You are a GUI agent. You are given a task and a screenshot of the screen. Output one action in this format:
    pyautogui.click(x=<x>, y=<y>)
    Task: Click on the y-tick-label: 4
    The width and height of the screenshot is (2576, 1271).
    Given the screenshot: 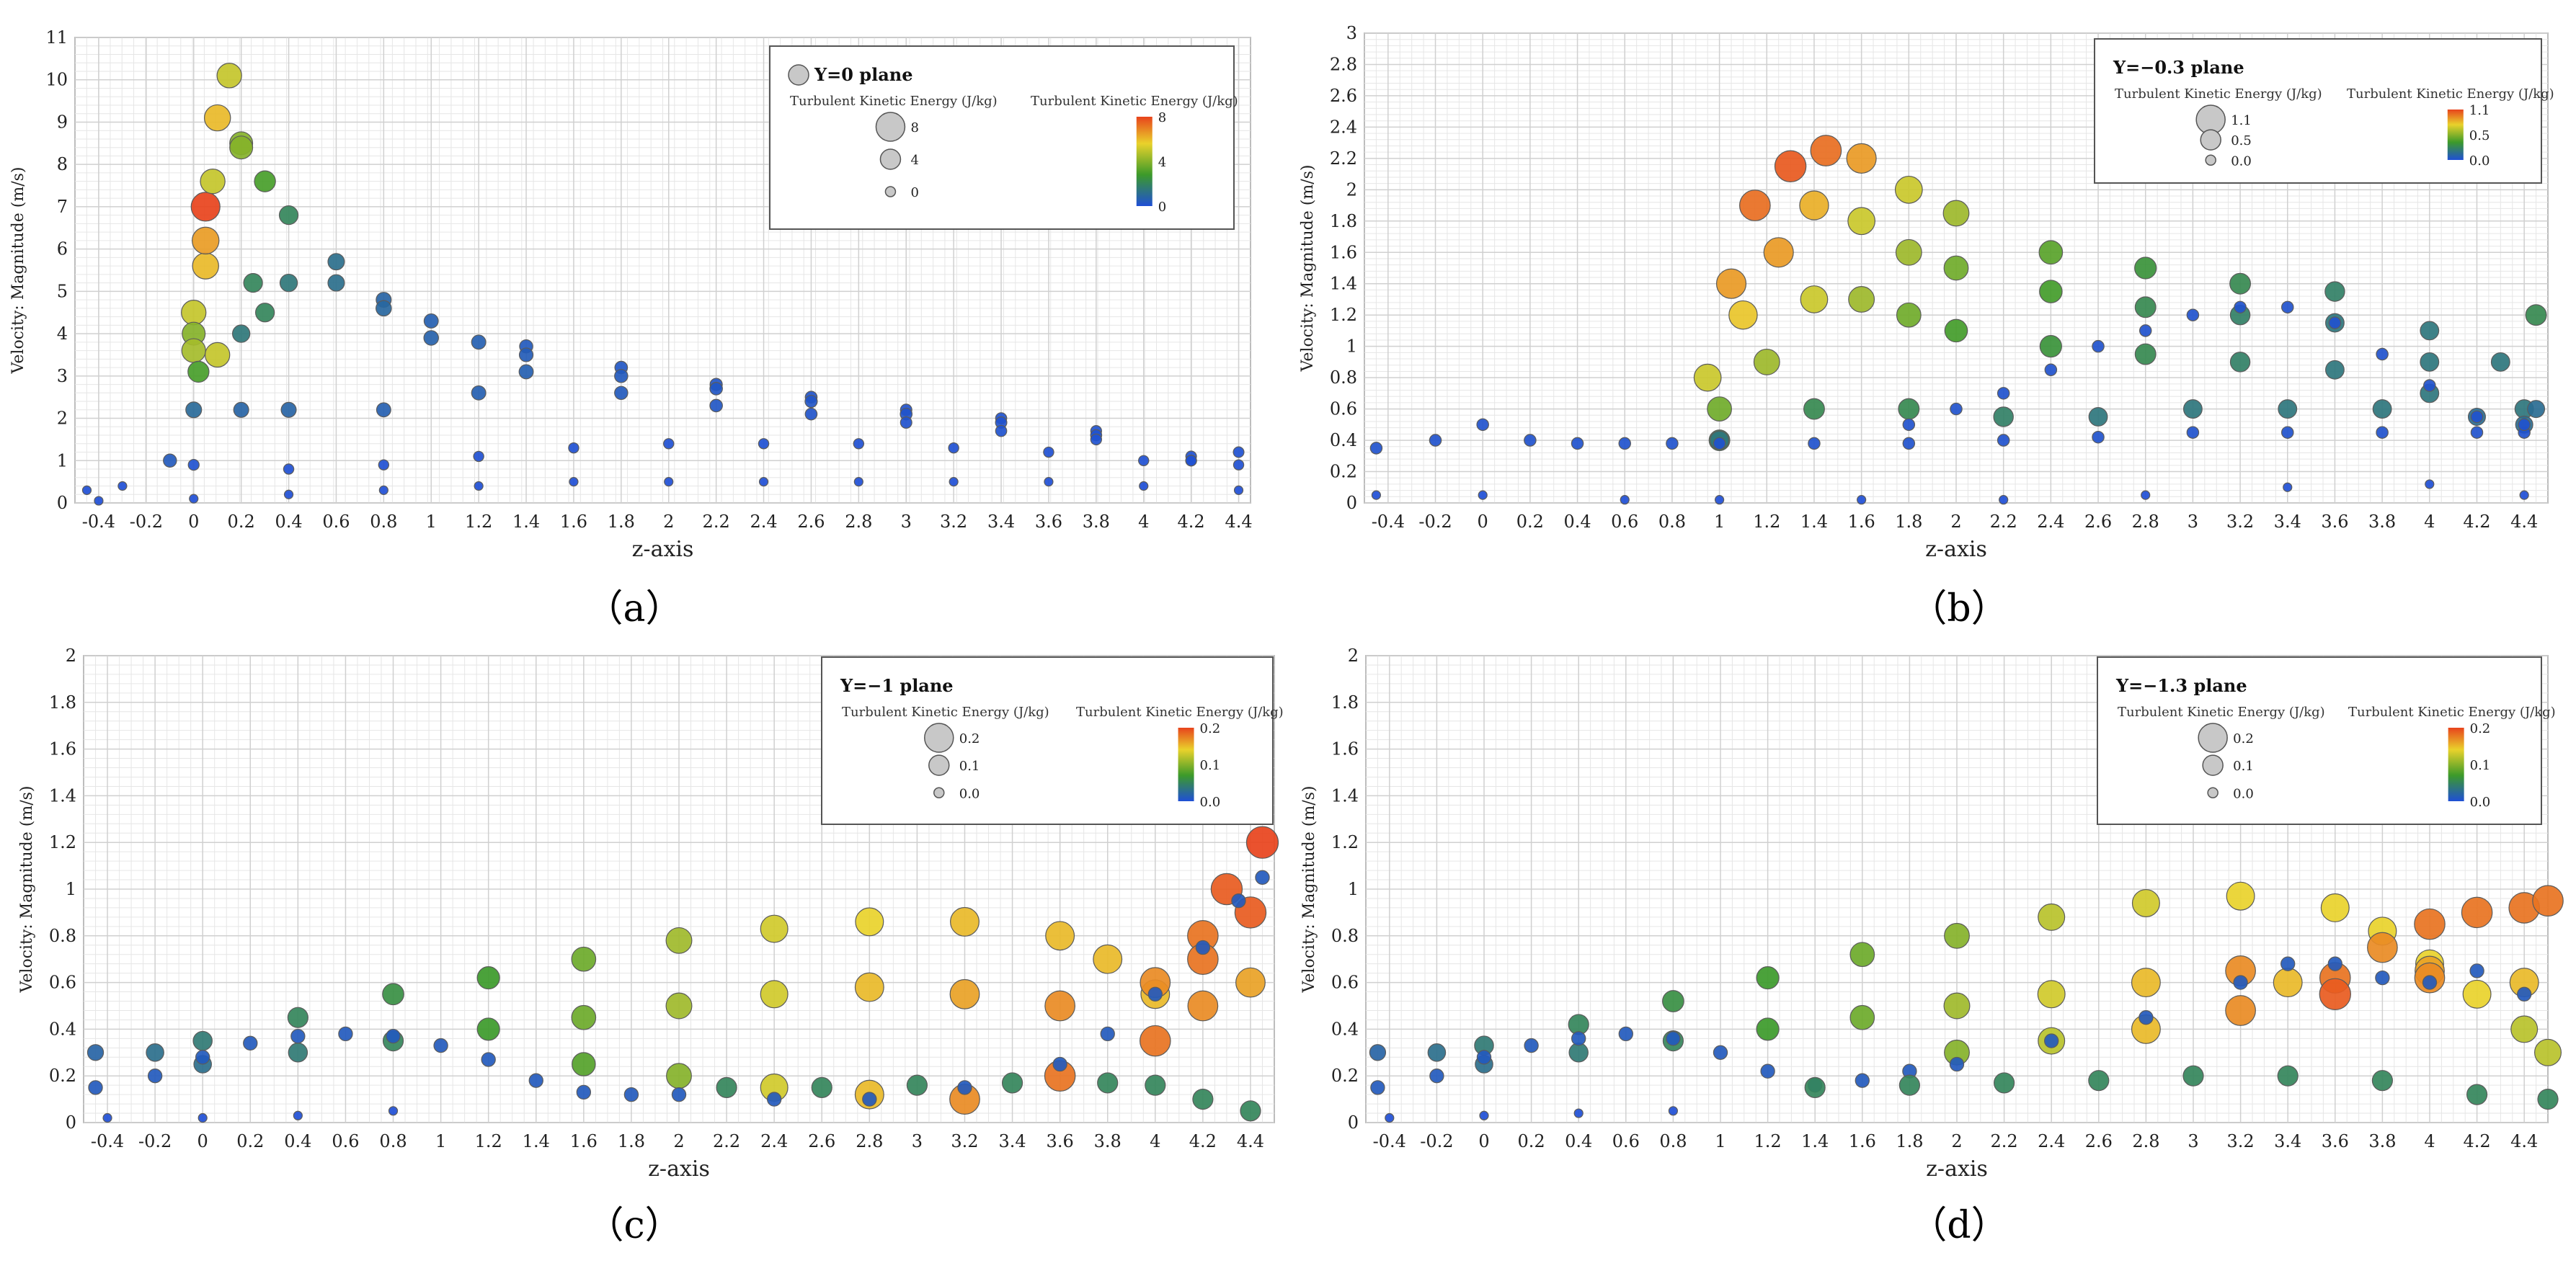 What is the action you would take?
    pyautogui.click(x=62, y=334)
    